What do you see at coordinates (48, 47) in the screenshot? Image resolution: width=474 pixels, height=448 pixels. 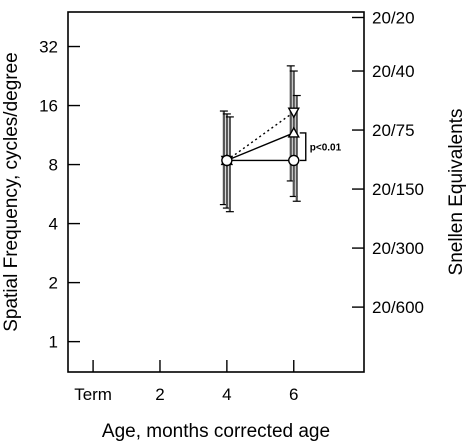 I see `y-tick-label: 32` at bounding box center [48, 47].